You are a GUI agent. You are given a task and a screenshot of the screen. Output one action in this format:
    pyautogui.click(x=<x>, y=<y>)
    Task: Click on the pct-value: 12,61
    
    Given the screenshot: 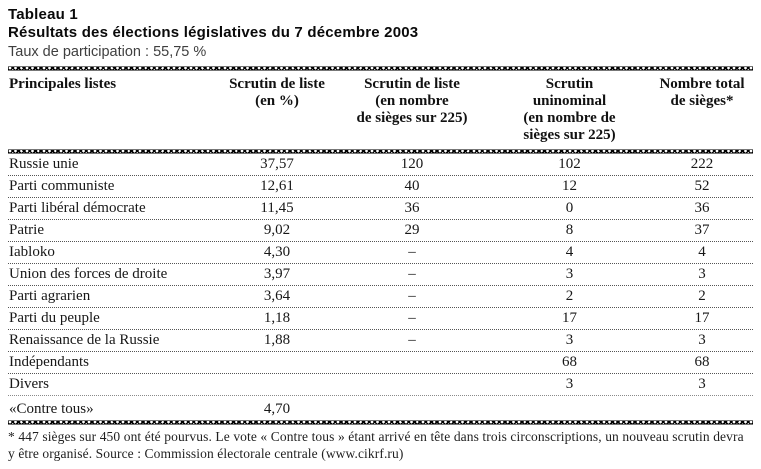 What is the action you would take?
    pyautogui.click(x=277, y=186)
    